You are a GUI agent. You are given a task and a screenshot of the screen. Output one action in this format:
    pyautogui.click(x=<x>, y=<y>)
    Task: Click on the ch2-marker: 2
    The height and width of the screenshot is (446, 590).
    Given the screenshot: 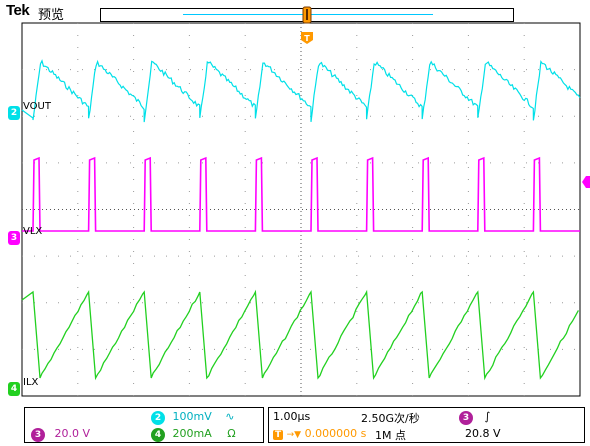 What is the action you would take?
    pyautogui.click(x=14, y=110)
    